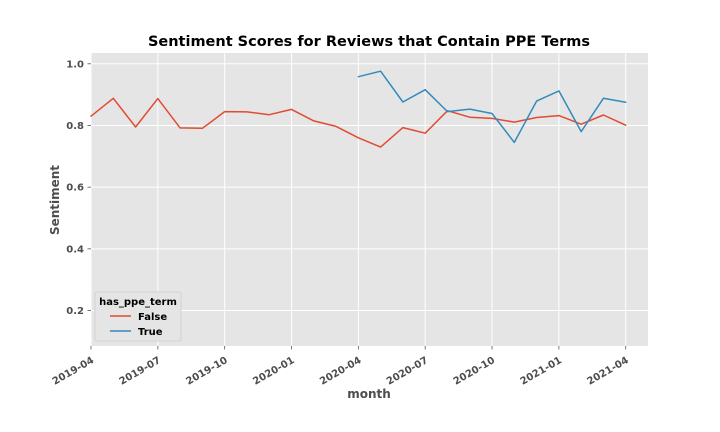  What do you see at coordinates (407, 371) in the screenshot?
I see `x-tick-label: 2020-07` at bounding box center [407, 371].